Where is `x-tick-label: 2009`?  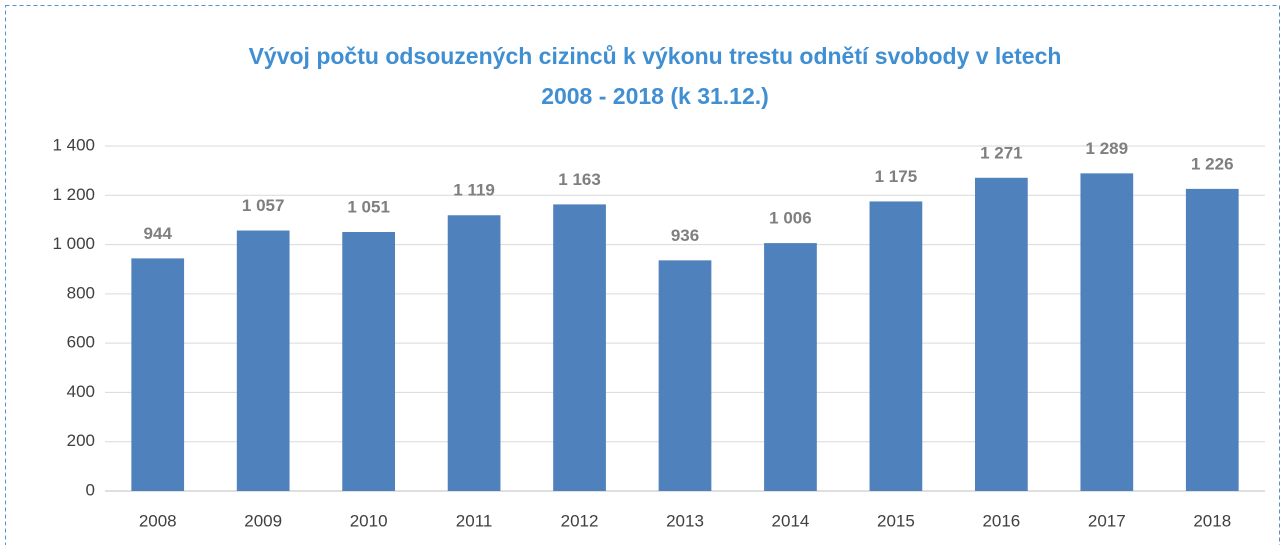 x-tick-label: 2009 is located at coordinates (263, 520).